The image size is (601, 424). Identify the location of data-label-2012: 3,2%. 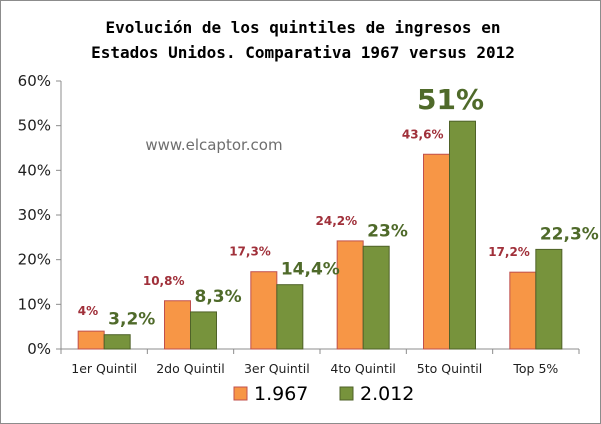
(131, 320).